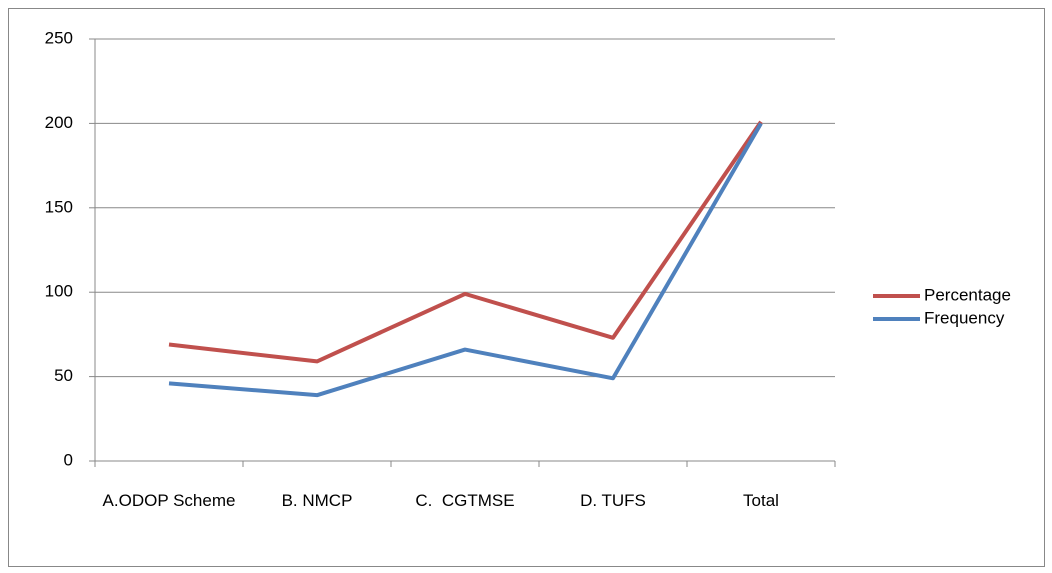 This screenshot has width=1052, height=573. I want to click on x-tick-label: A.ODOP Scheme, so click(169, 500).